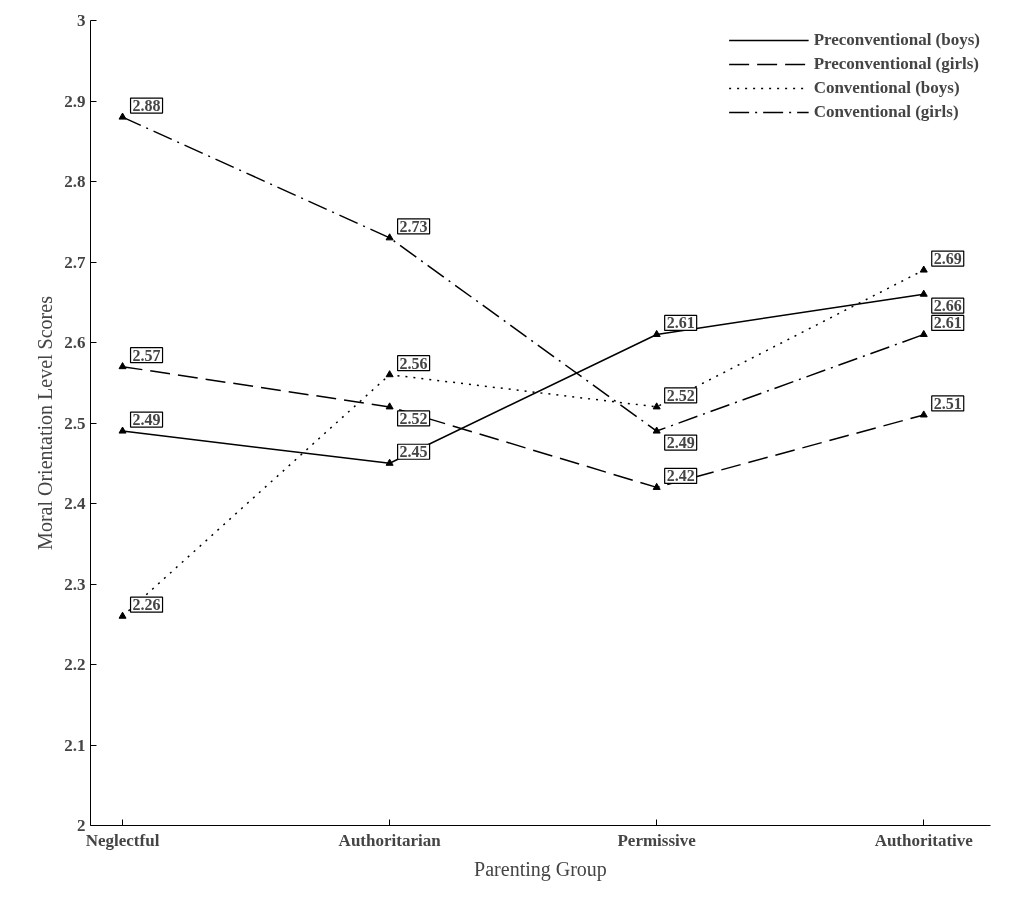  I want to click on y-tick-label: 2.2, so click(75, 664).